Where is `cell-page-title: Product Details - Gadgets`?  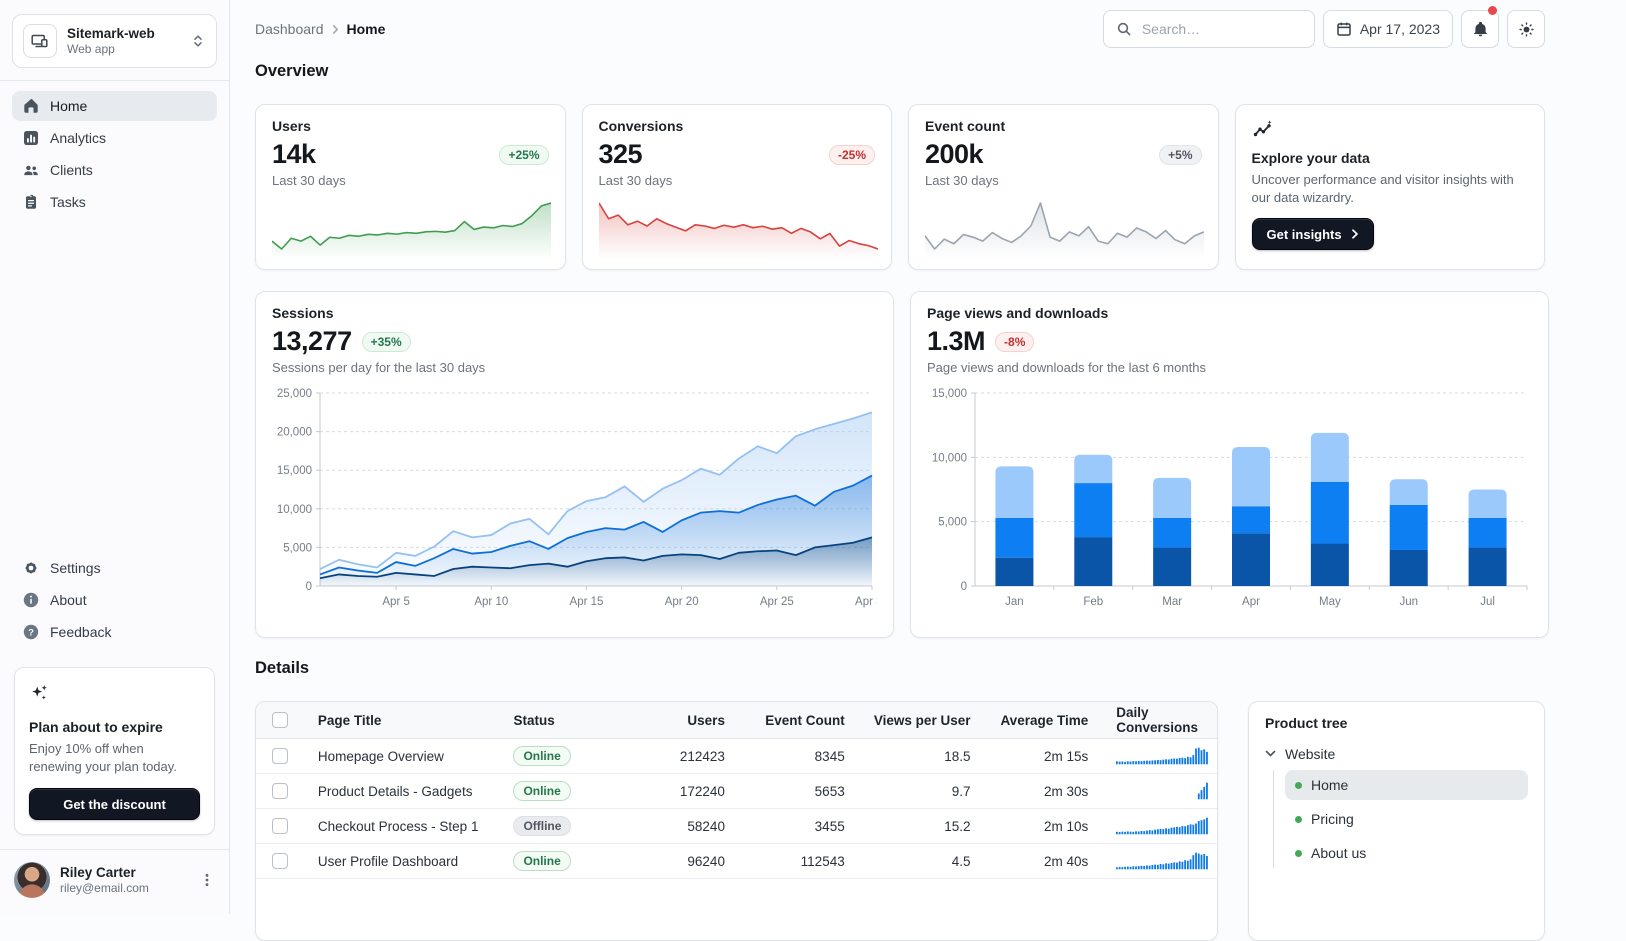
cell-page-title: Product Details - Gadgets is located at coordinates (402, 791).